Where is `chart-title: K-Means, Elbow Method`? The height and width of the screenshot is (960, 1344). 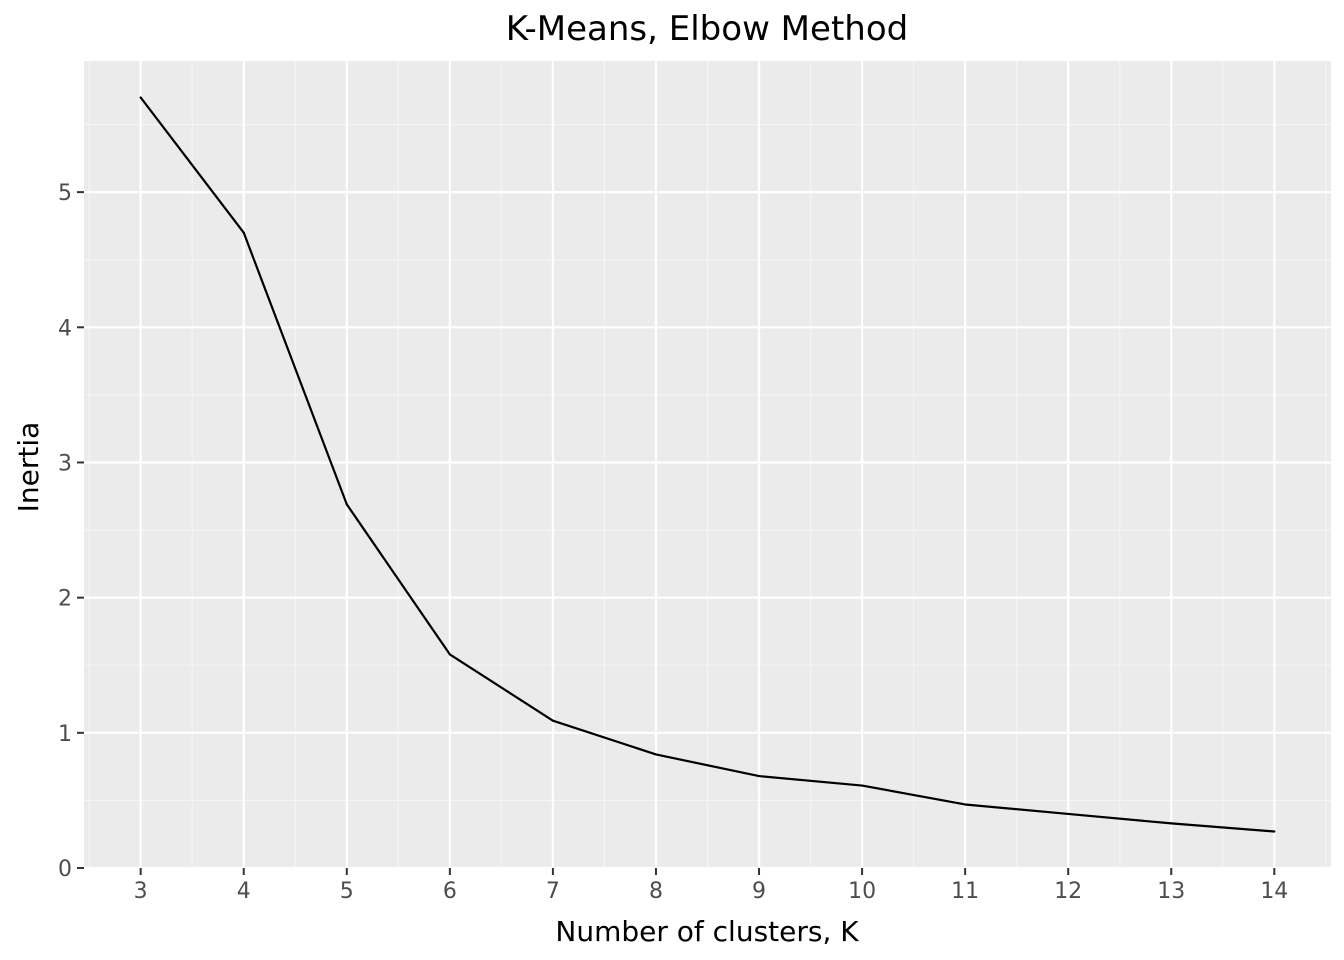
chart-title: K-Means, Elbow Method is located at coordinates (707, 29).